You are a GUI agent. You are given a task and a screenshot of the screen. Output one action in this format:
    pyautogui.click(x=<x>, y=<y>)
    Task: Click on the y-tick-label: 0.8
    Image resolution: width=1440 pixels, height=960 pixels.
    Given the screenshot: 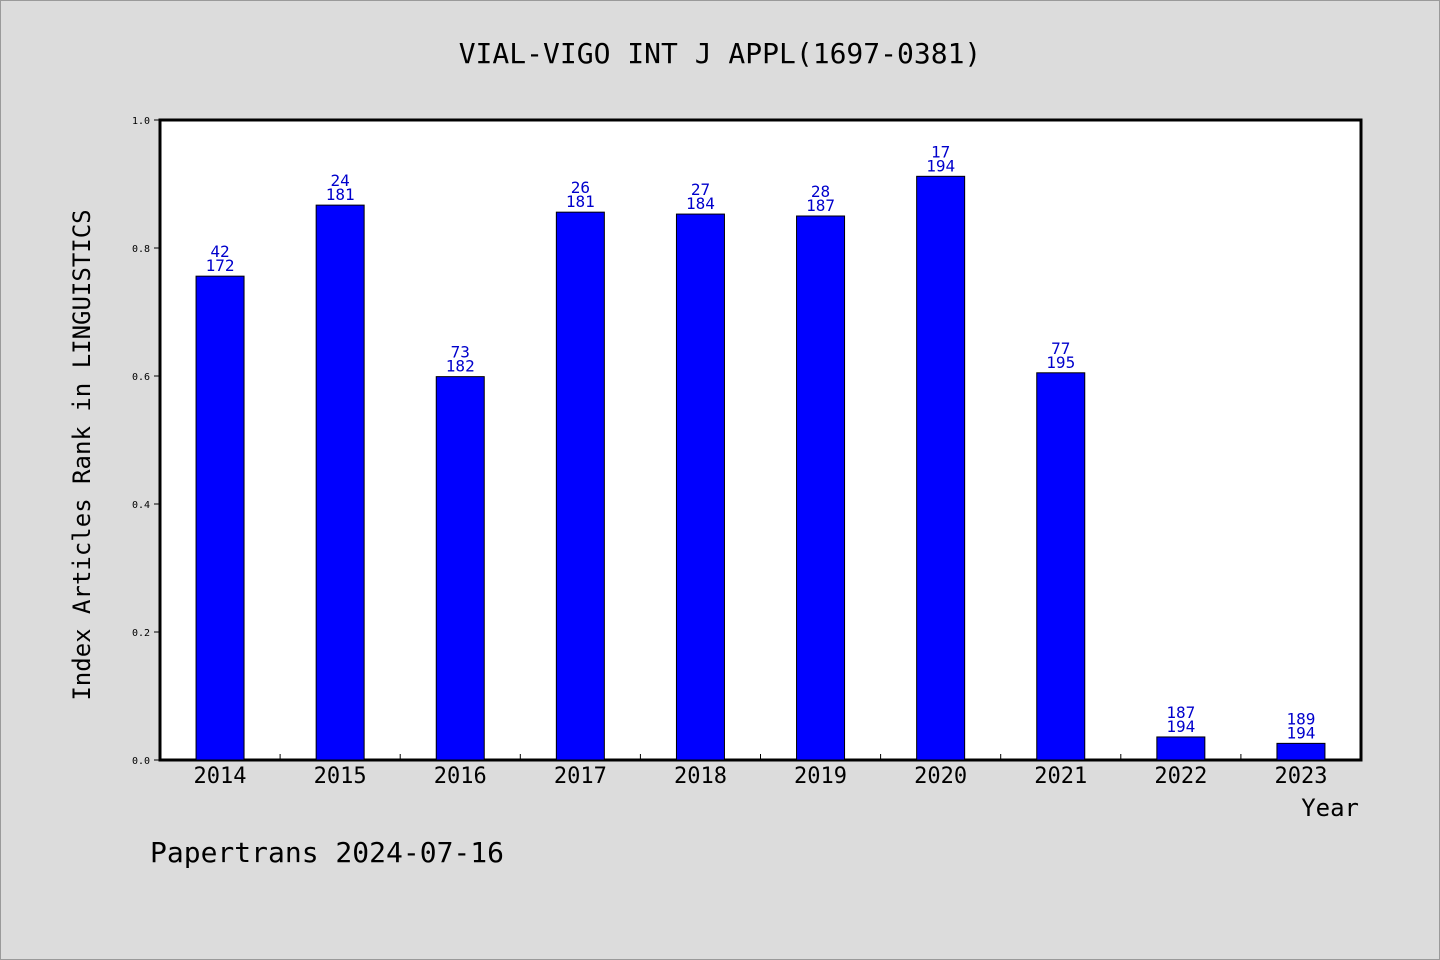 What is the action you would take?
    pyautogui.click(x=141, y=249)
    